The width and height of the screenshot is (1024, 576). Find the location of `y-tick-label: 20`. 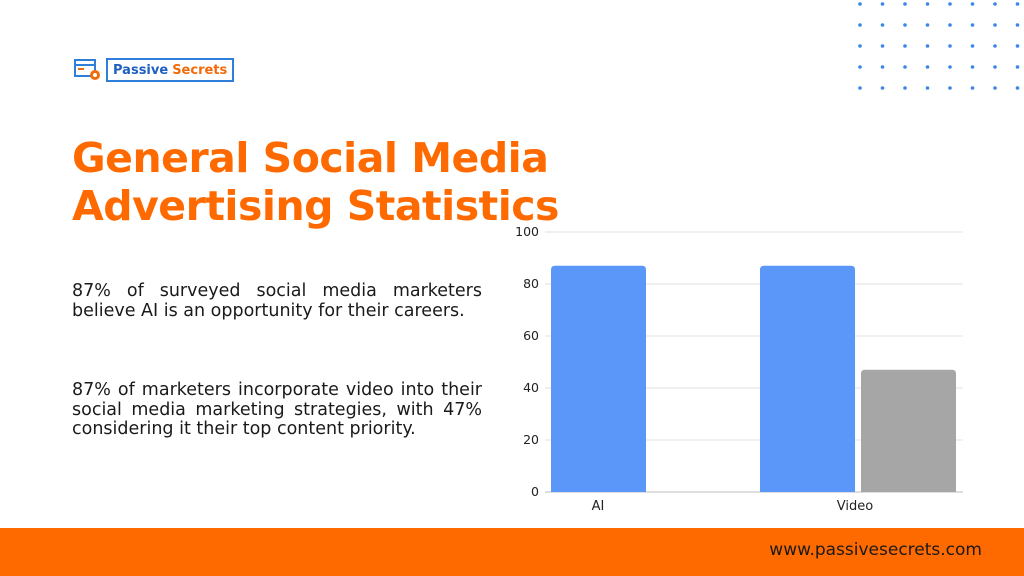

y-tick-label: 20 is located at coordinates (531, 439).